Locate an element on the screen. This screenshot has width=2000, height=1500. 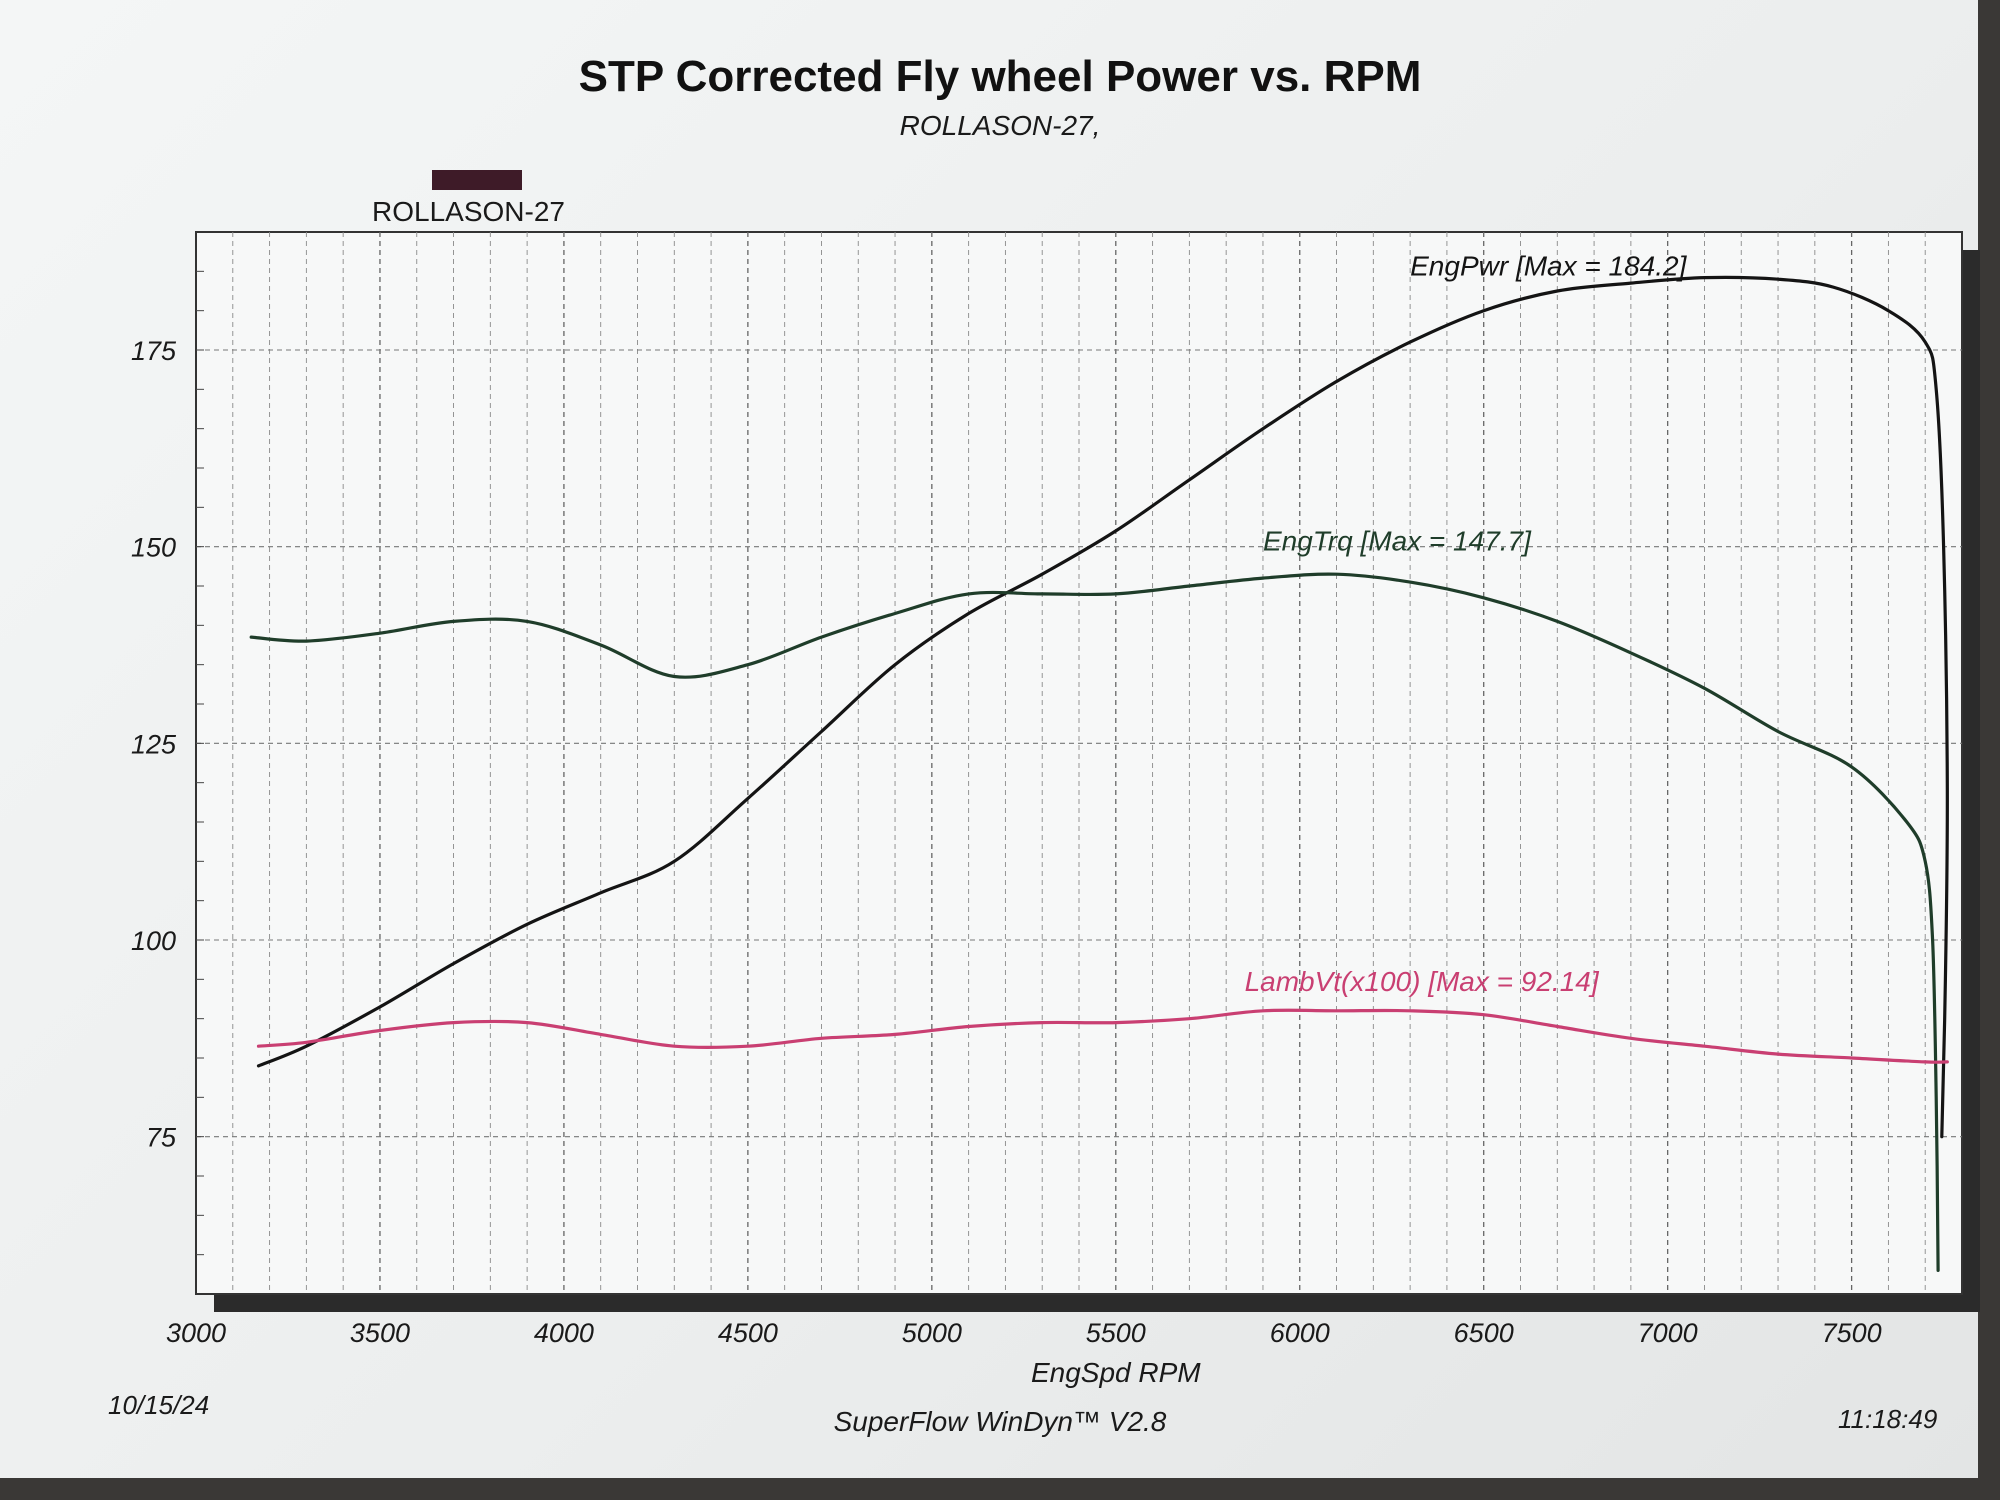
x-axis-label: EngSpd RPM is located at coordinates (1116, 1372).